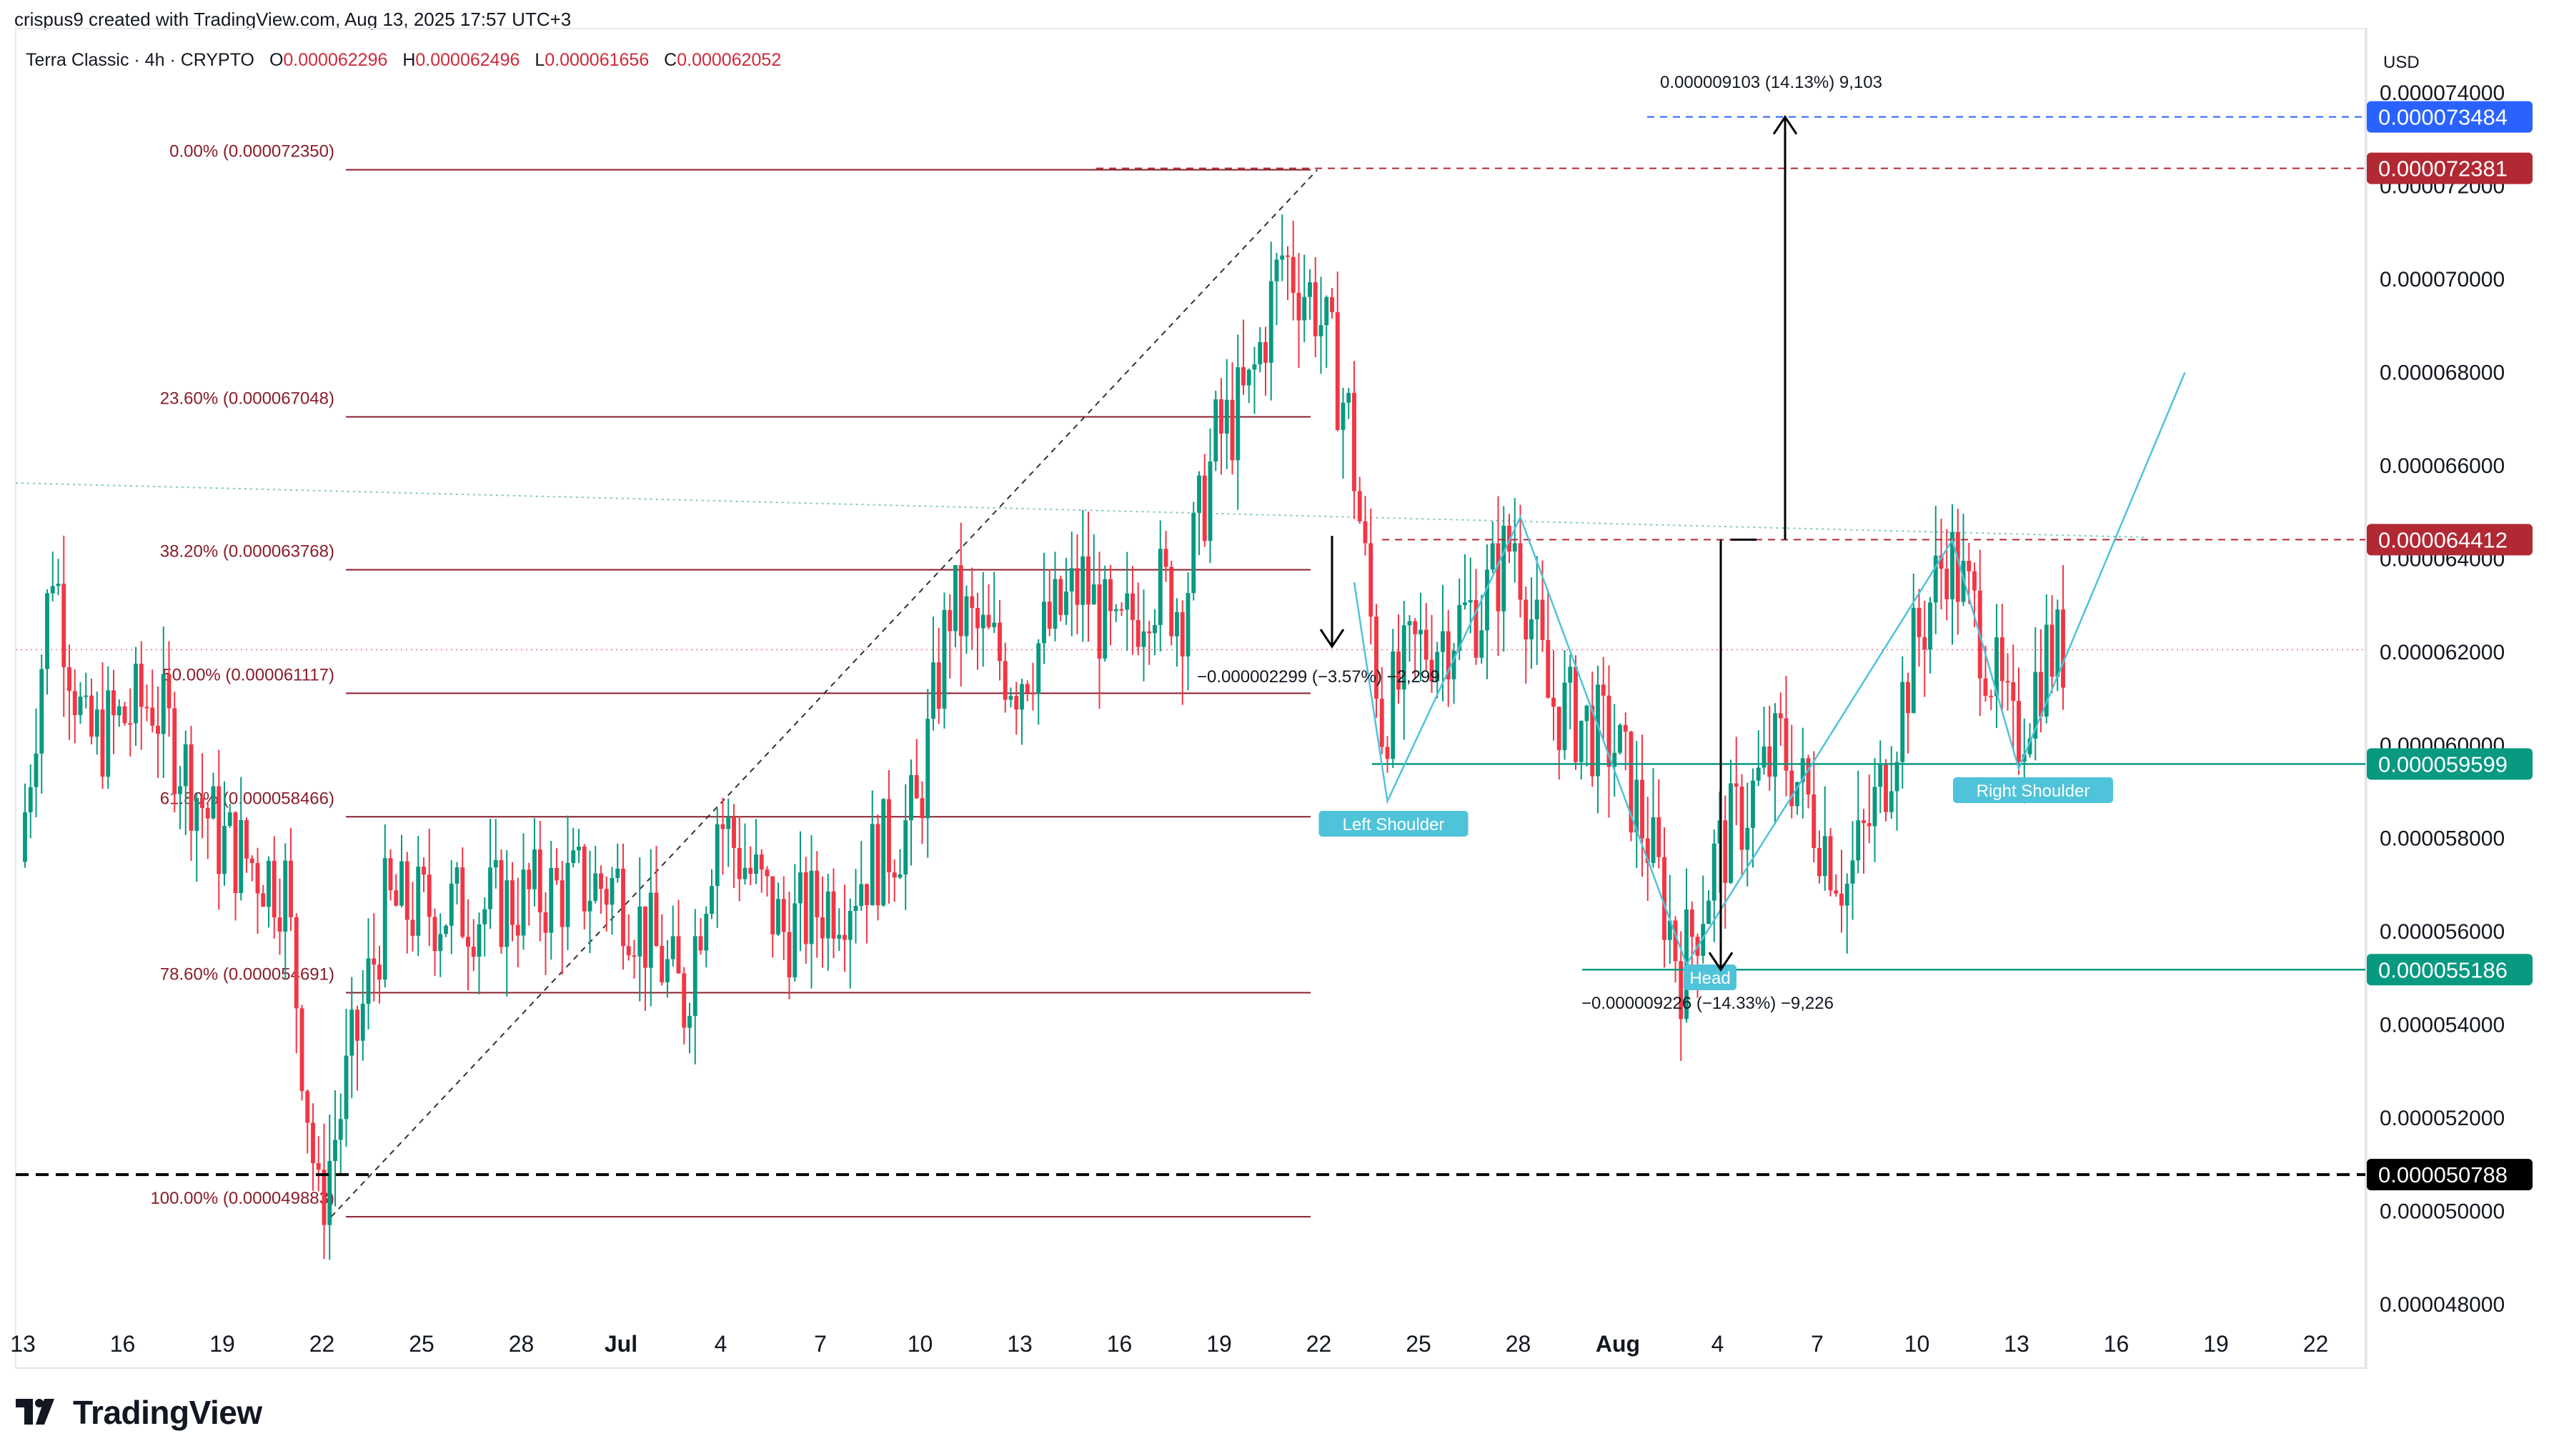 The width and height of the screenshot is (2554, 1456). Describe the element at coordinates (2442, 839) in the screenshot. I see `y-tick-label: 0.000058000` at that location.